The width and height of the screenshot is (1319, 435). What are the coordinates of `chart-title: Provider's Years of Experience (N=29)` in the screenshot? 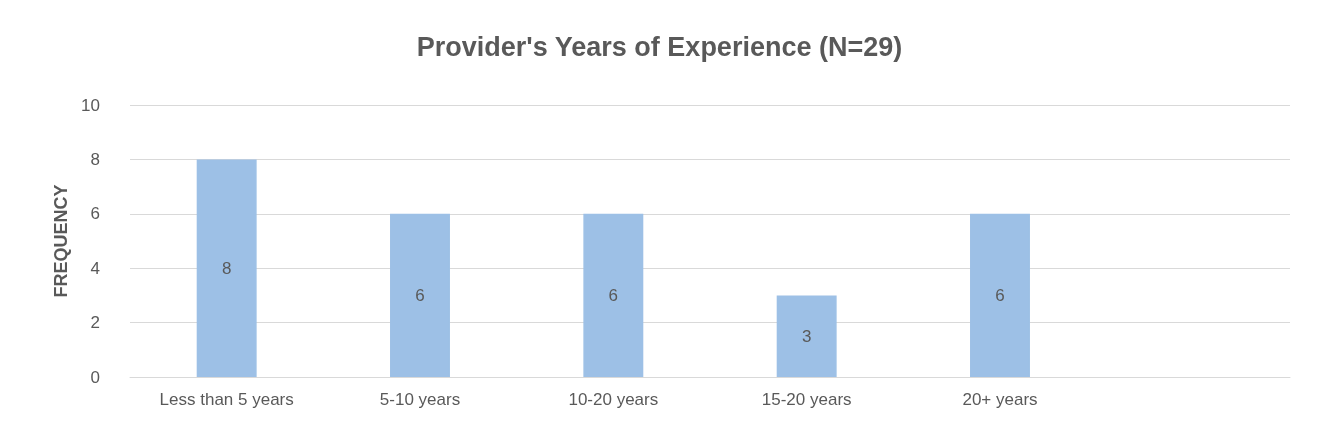 It's located at (659, 46).